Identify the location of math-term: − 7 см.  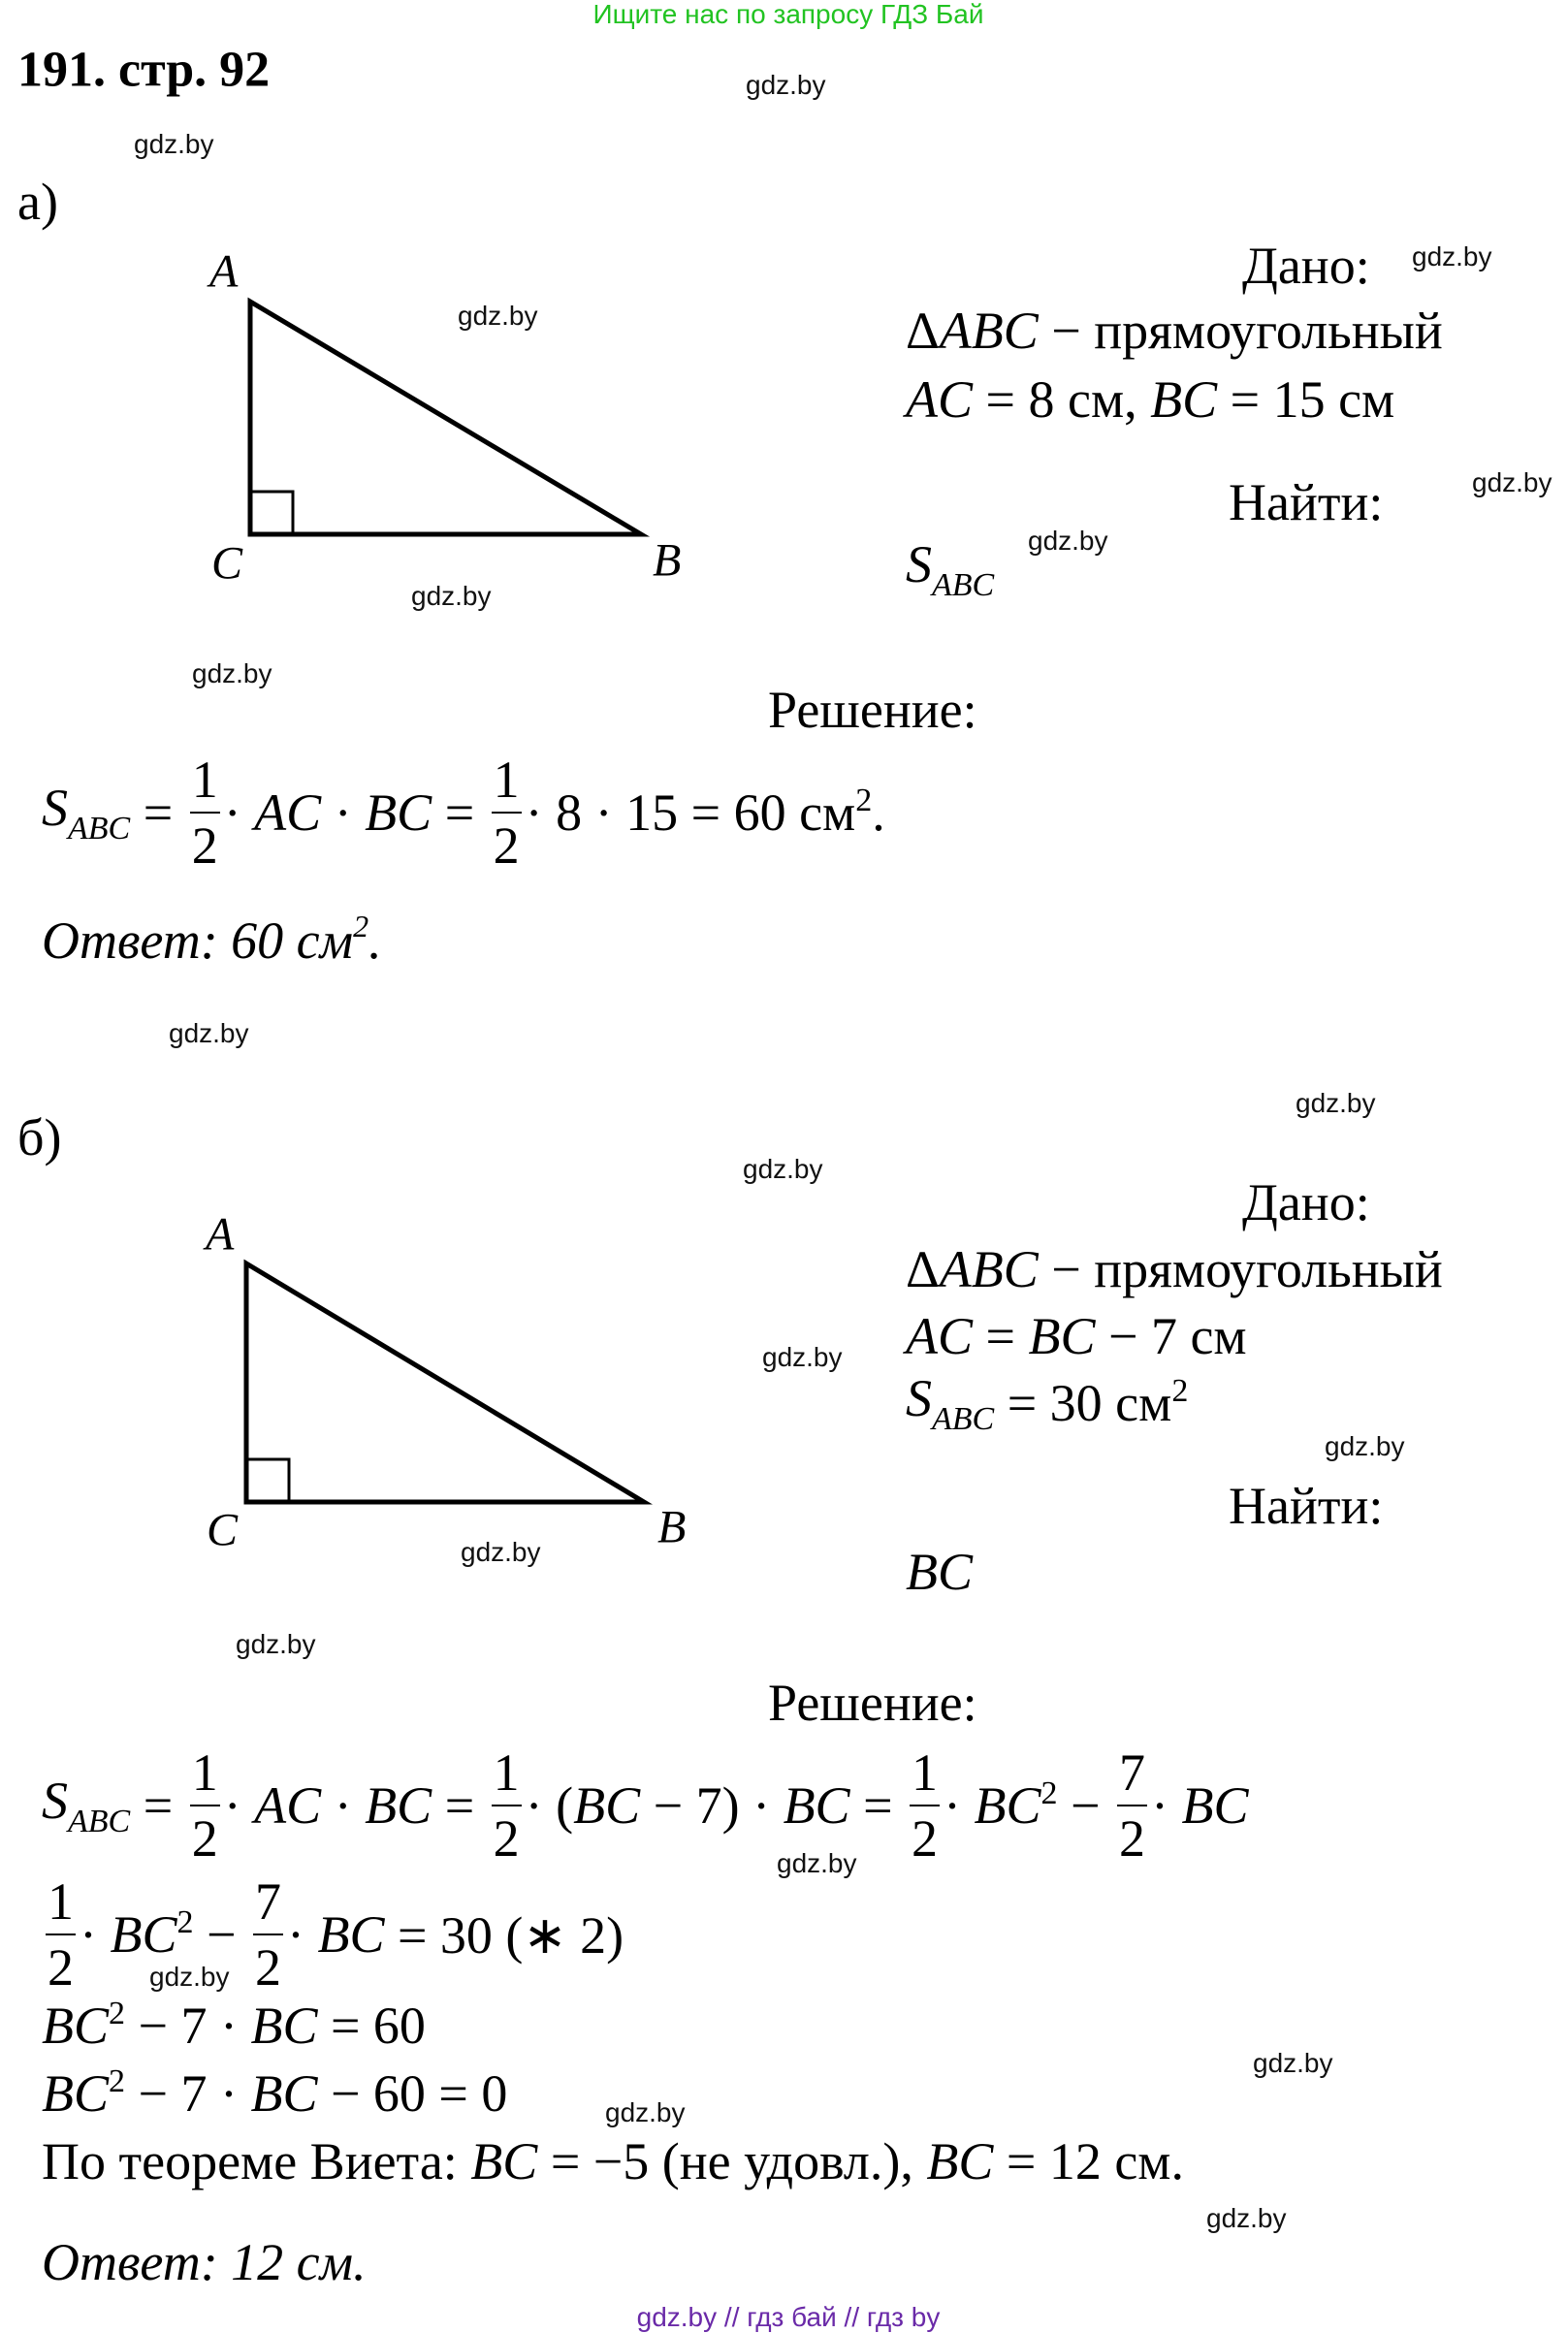
(1171, 1336).